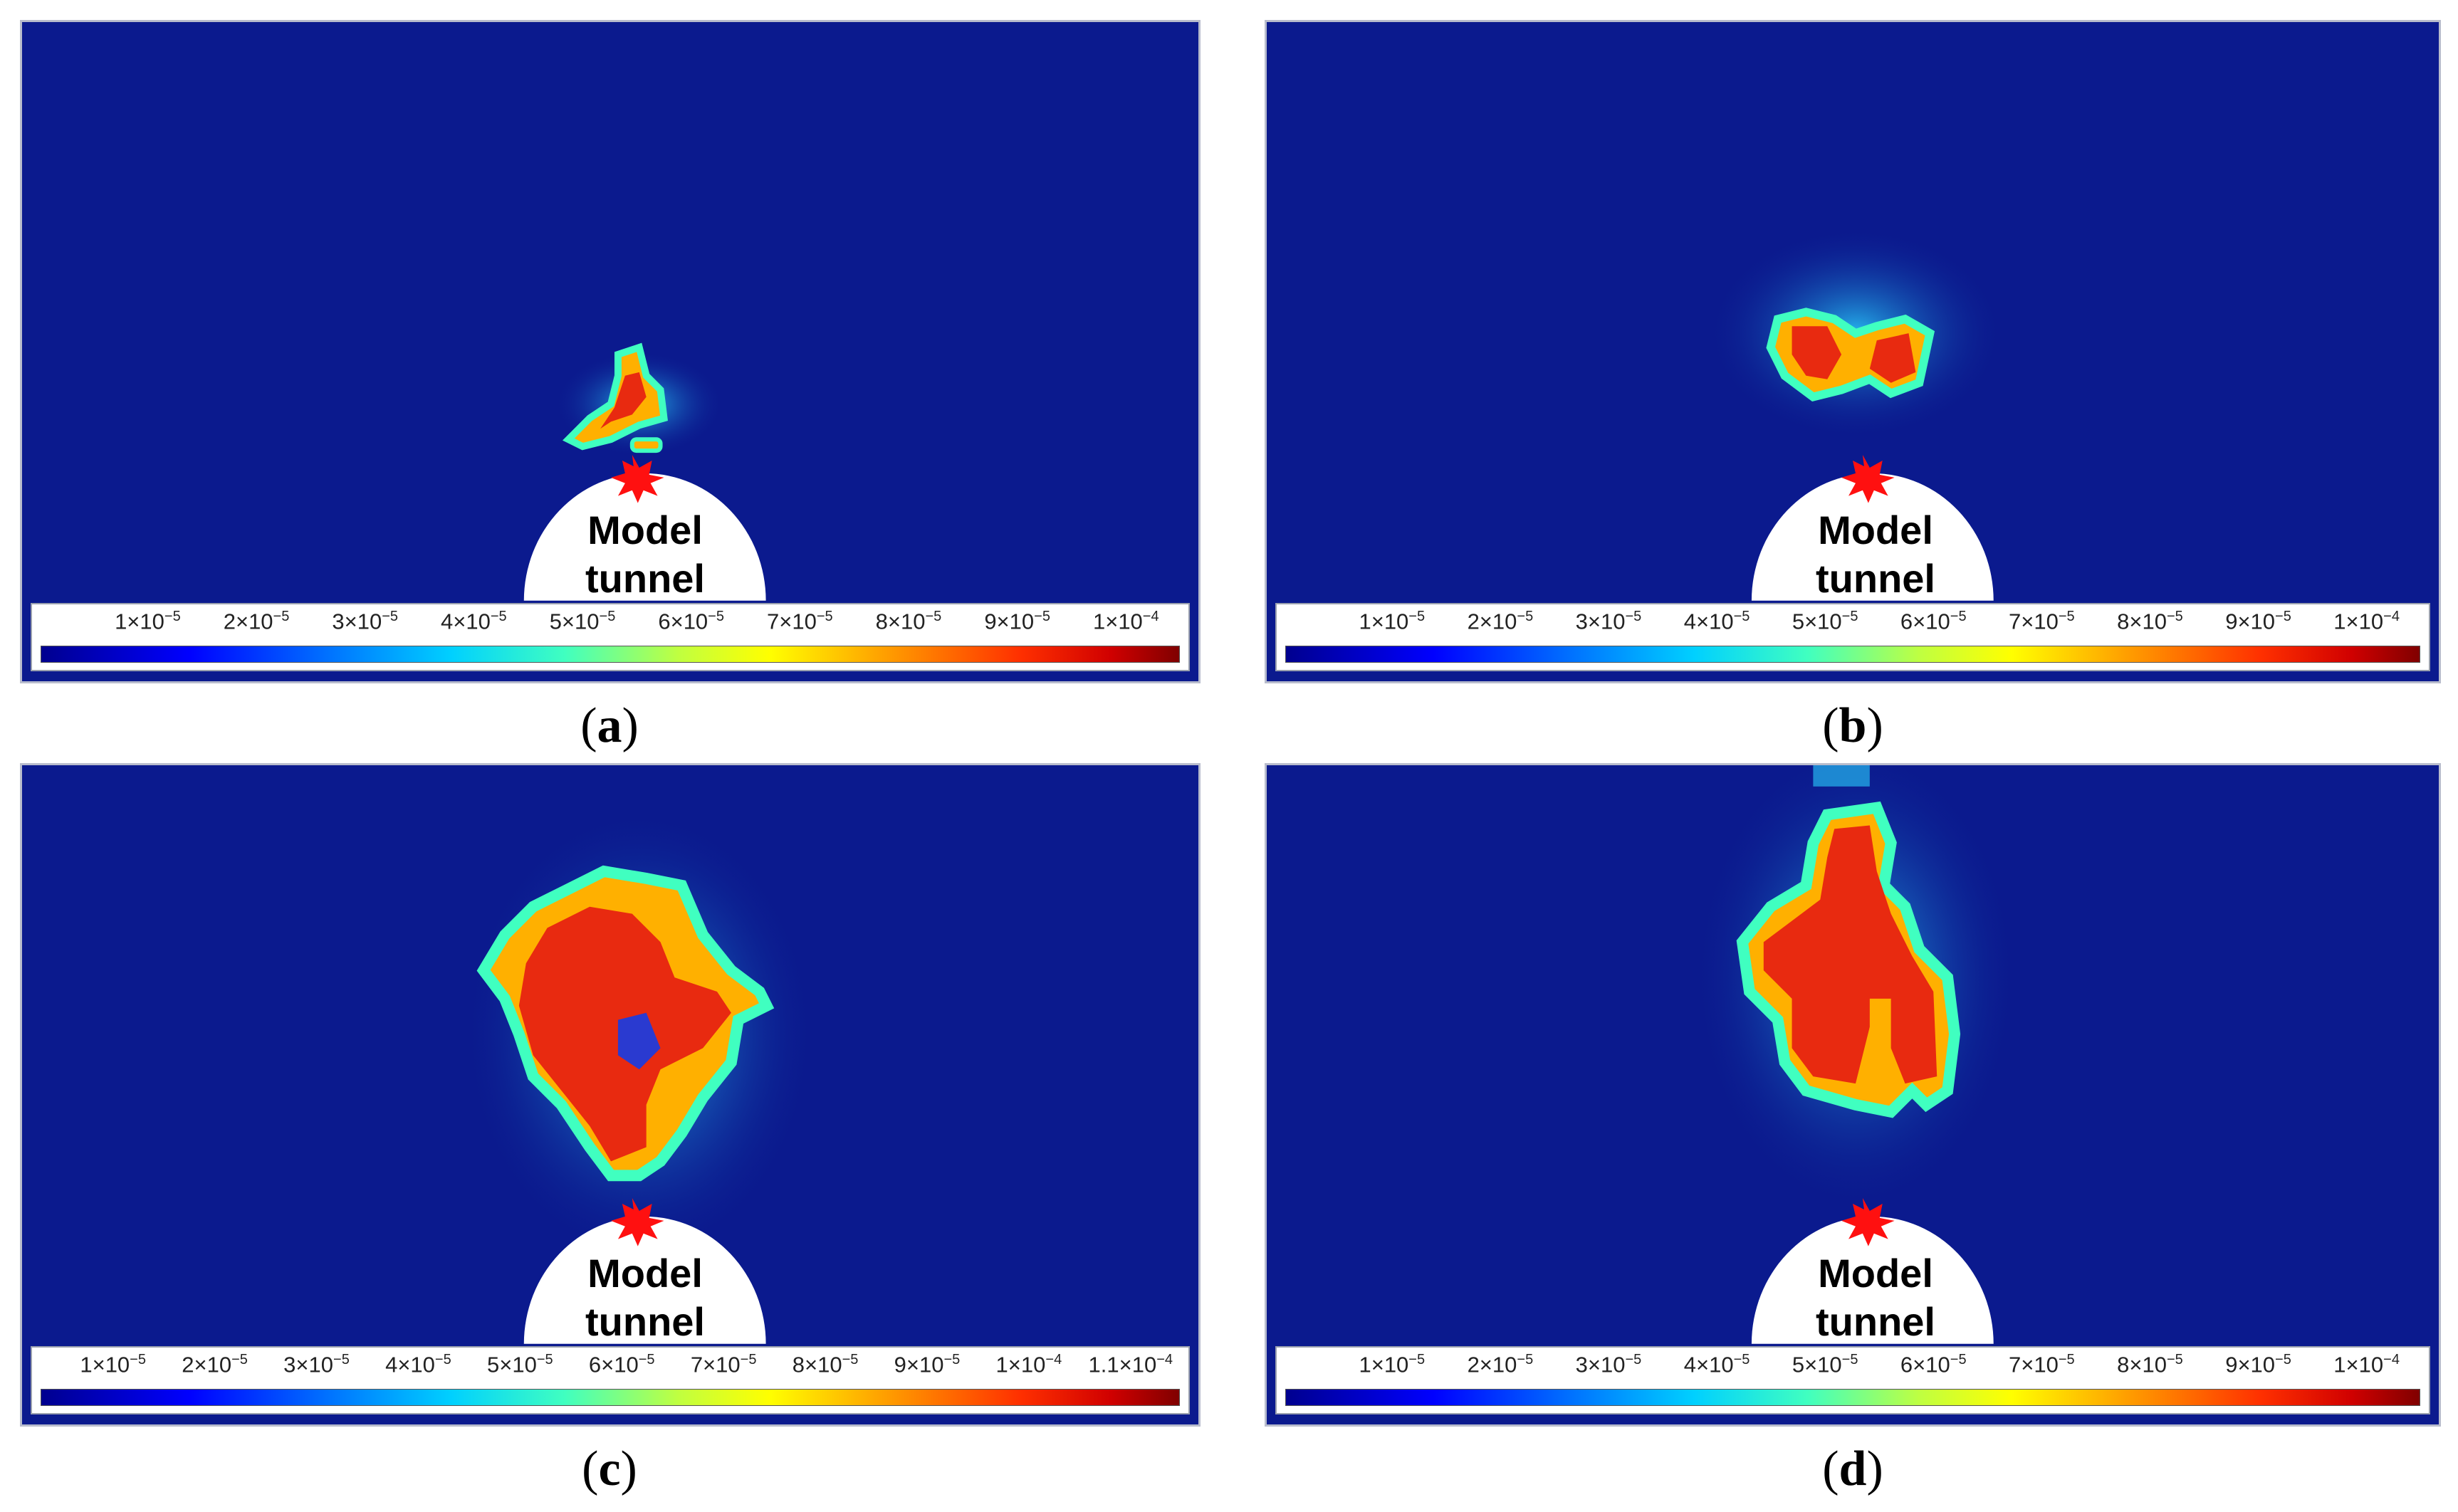 The height and width of the screenshot is (1512, 2458). Describe the element at coordinates (1122, 1364) in the screenshot. I see `tick-base: 1.1×10` at that location.